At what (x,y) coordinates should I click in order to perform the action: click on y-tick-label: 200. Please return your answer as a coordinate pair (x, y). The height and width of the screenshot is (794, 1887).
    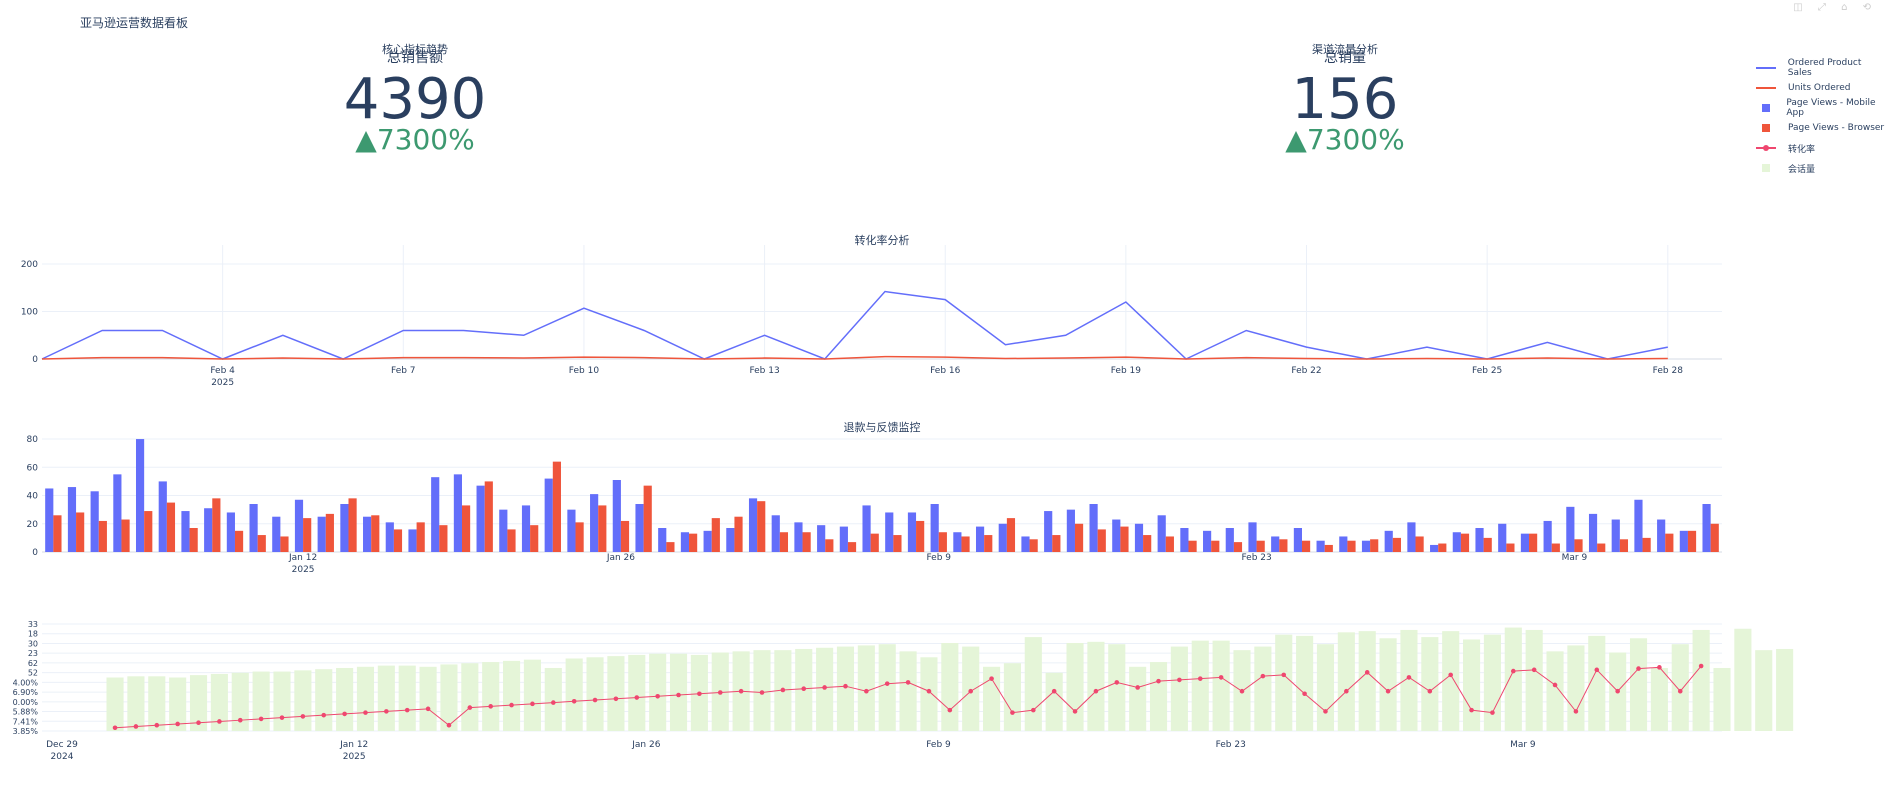
    Looking at the image, I should click on (29, 265).